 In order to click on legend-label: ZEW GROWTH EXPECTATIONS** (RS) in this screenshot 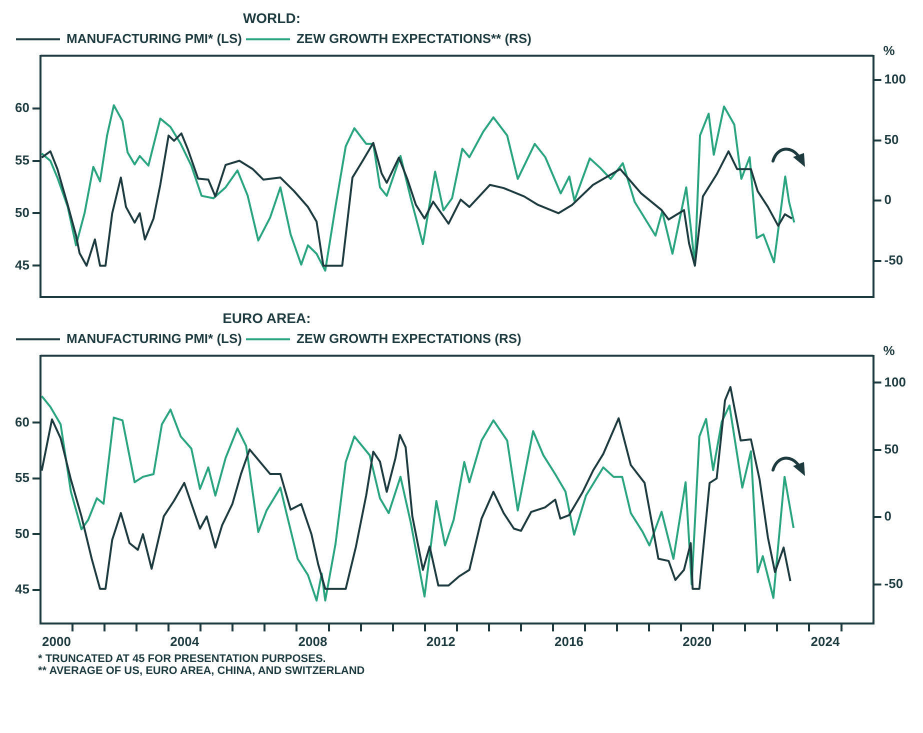, I will do `click(414, 38)`.